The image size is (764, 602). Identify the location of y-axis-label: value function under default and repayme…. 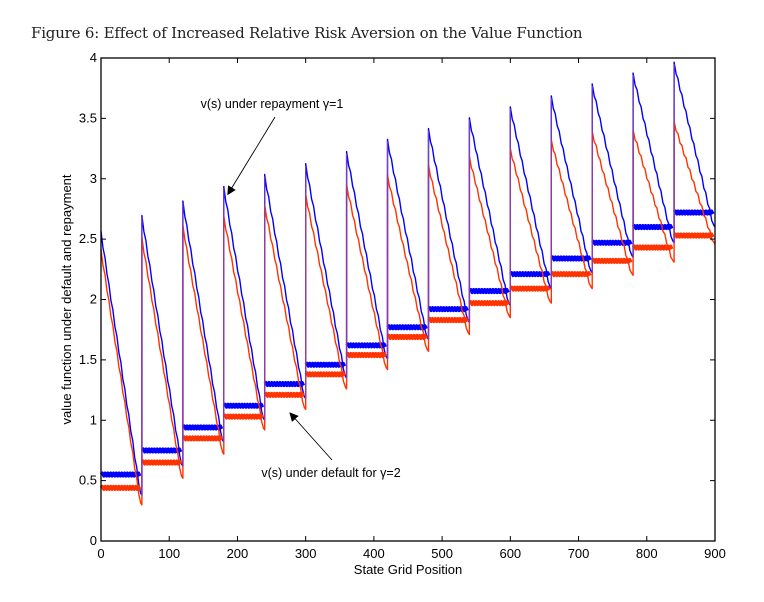
(66, 299).